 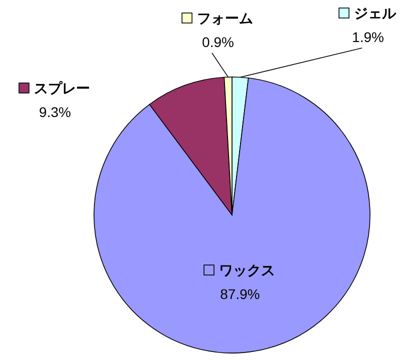 What do you see at coordinates (218, 42) in the screenshot?
I see `data-label: 0.9%` at bounding box center [218, 42].